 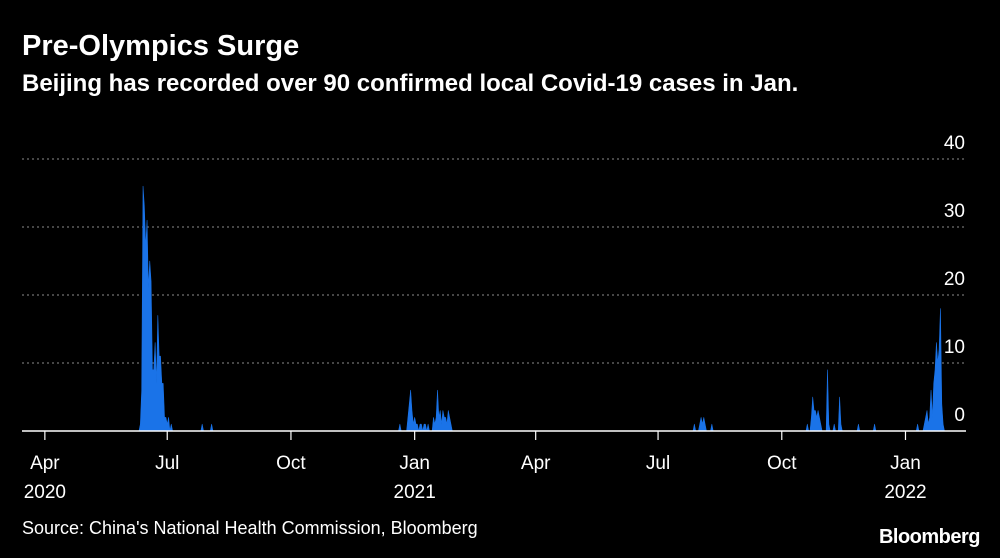 I want to click on y-axis: 0 10 20 30 40, so click(x=954, y=279).